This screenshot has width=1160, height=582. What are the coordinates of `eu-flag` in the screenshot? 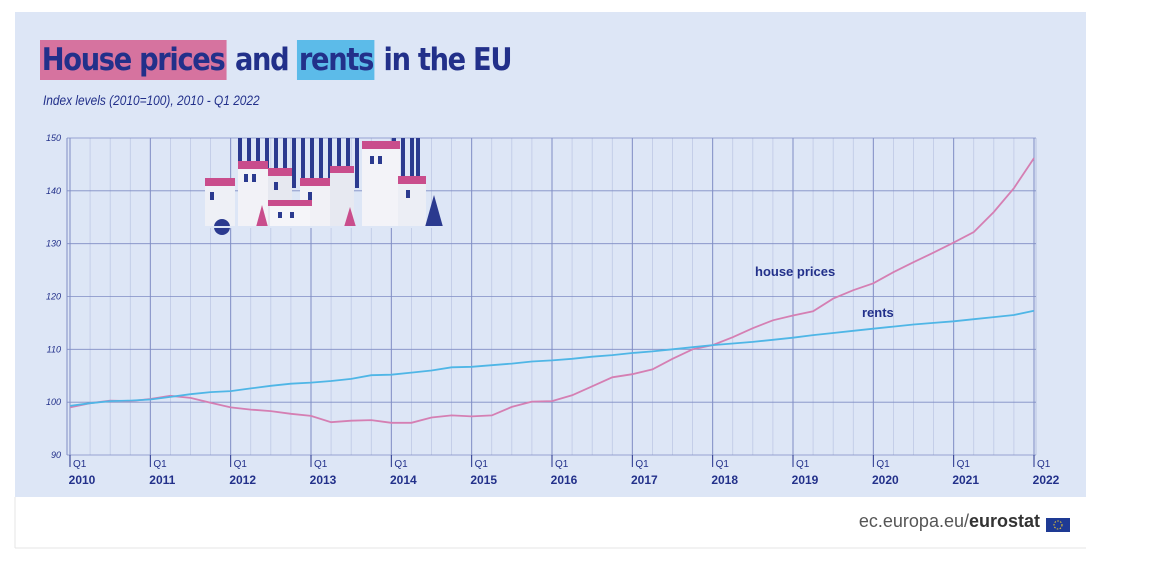 It's located at (1058, 525).